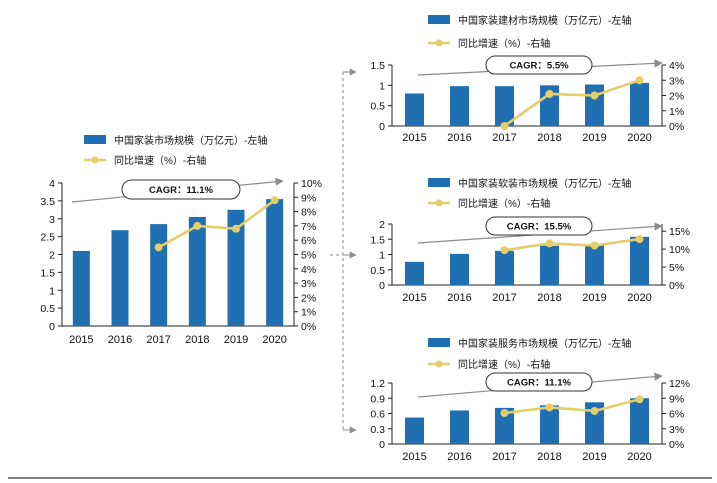 This screenshot has width=717, height=483. What do you see at coordinates (47, 202) in the screenshot?
I see `left-tick-label: 3.5` at bounding box center [47, 202].